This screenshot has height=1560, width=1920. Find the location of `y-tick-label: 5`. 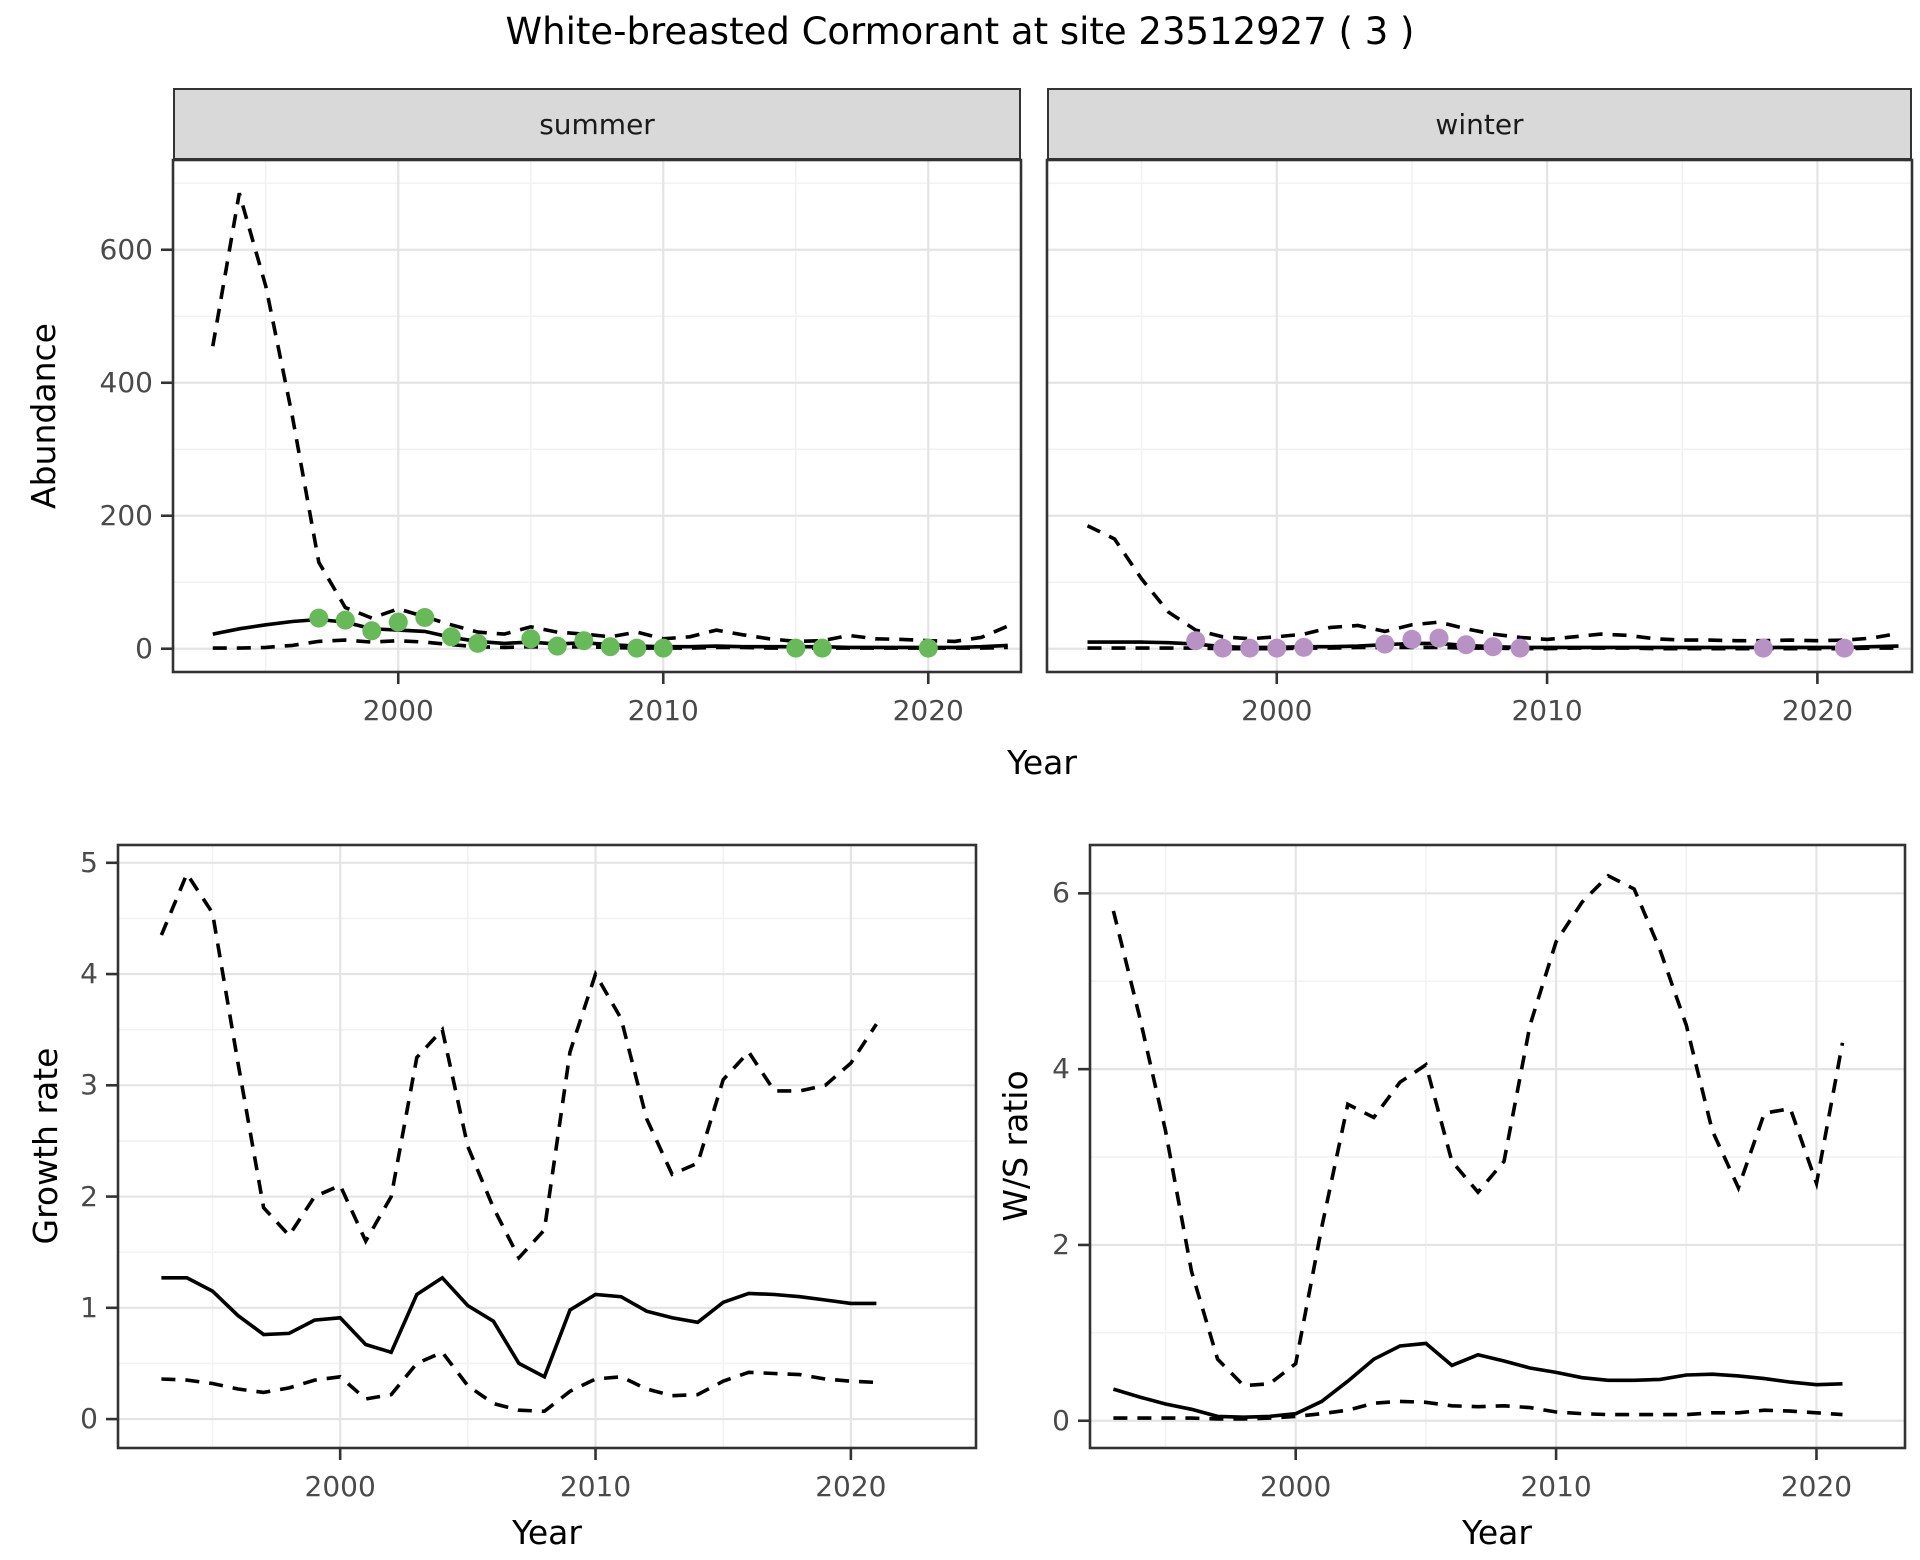

y-tick-label: 5 is located at coordinates (89, 862).